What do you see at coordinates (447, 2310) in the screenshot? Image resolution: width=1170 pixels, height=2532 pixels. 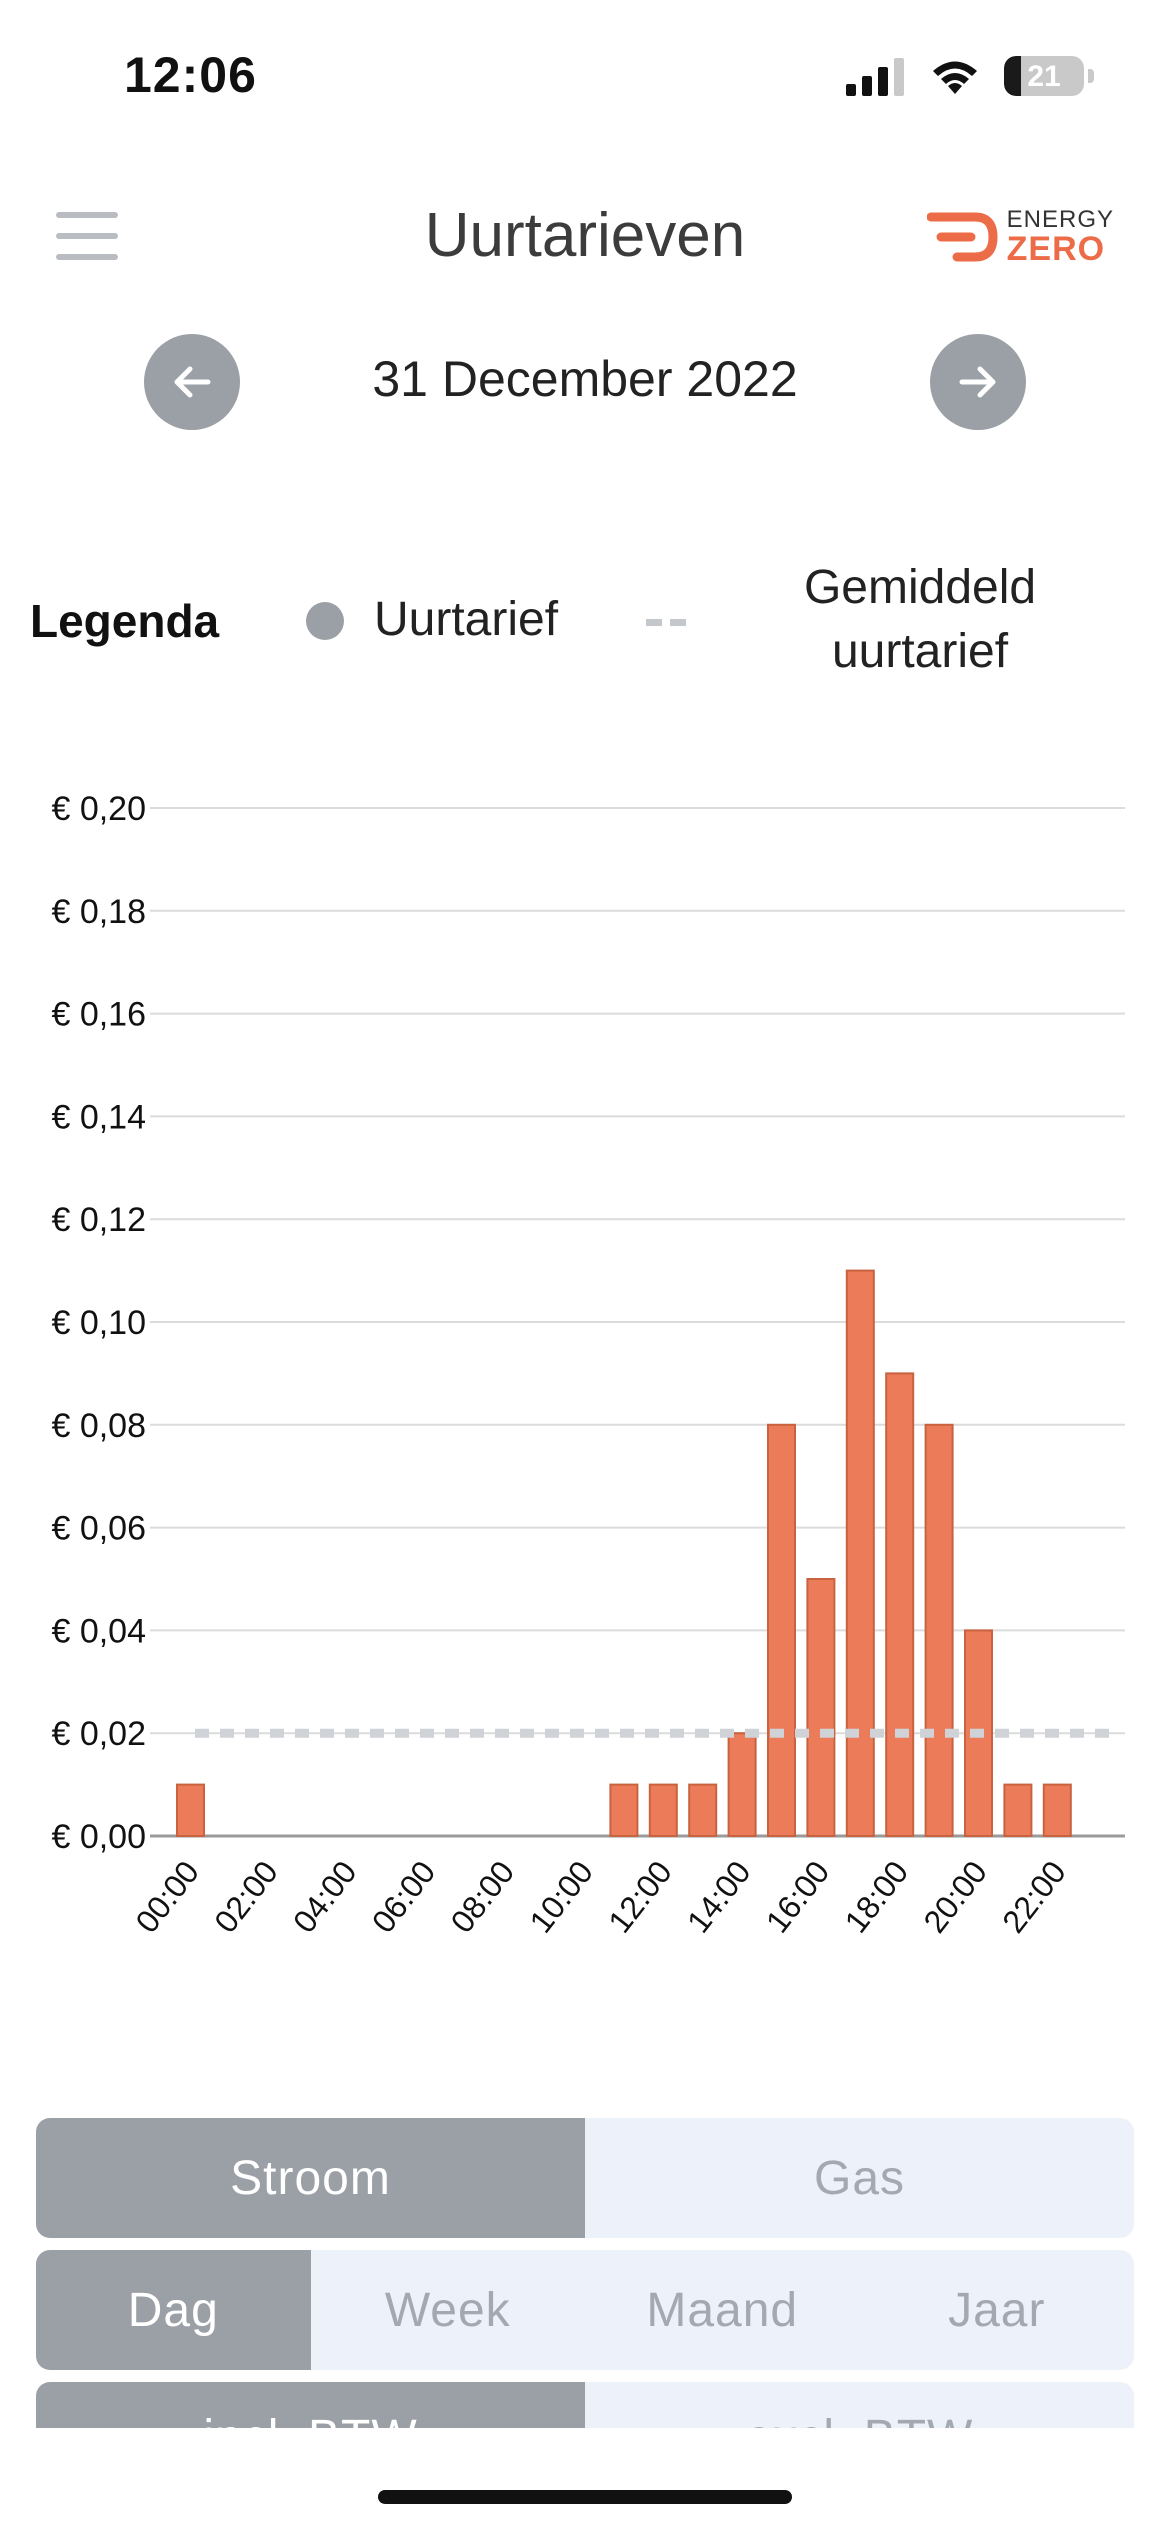 I see `tab-week: Week` at bounding box center [447, 2310].